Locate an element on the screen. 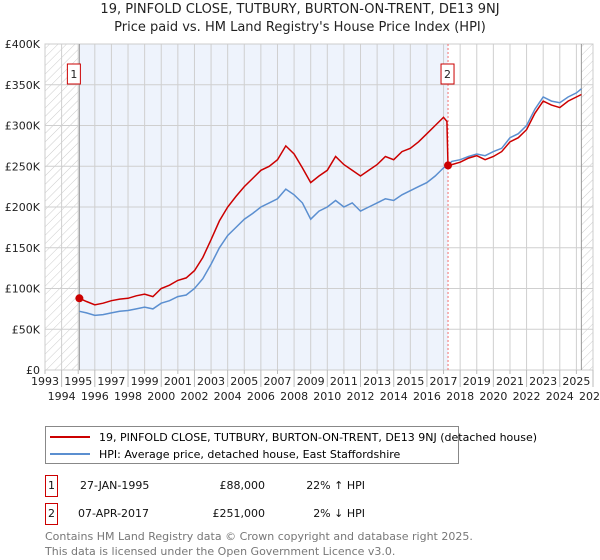 This screenshot has width=600, height=560. x-tick-label: 2025 is located at coordinates (576, 381).